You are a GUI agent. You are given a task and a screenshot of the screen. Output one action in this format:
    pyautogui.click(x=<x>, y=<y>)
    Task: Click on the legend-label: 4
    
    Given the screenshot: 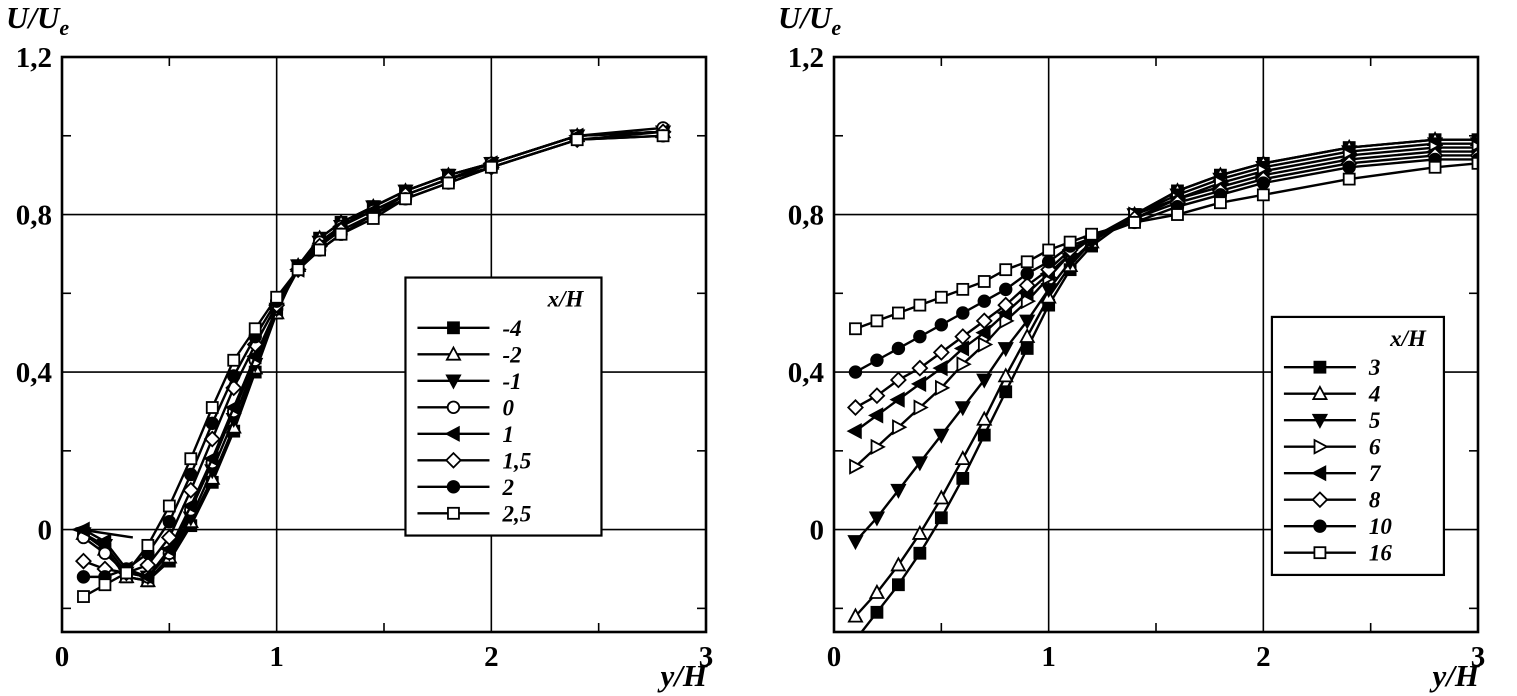 What is the action you would take?
    pyautogui.click(x=1374, y=394)
    